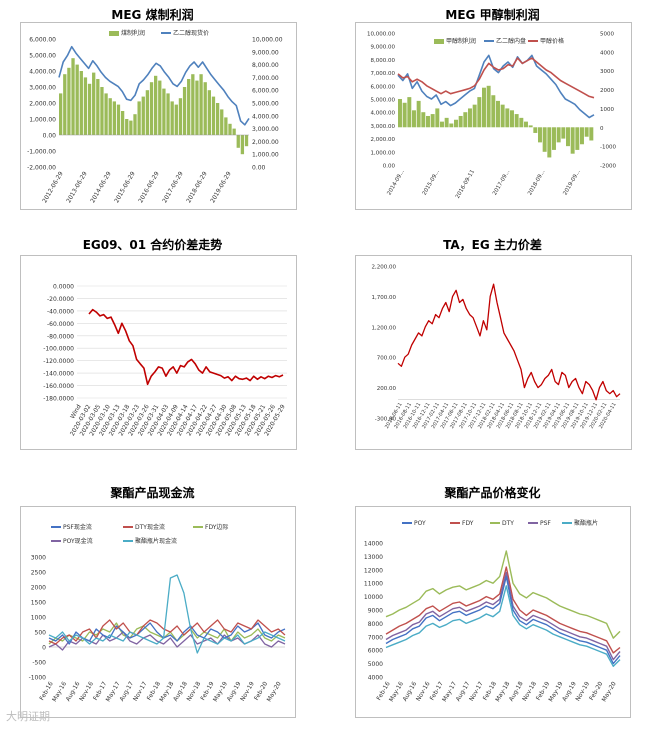 The height and width of the screenshot is (732, 647). I want to click on c6-y-tick-9: 5000, so click(375, 664).